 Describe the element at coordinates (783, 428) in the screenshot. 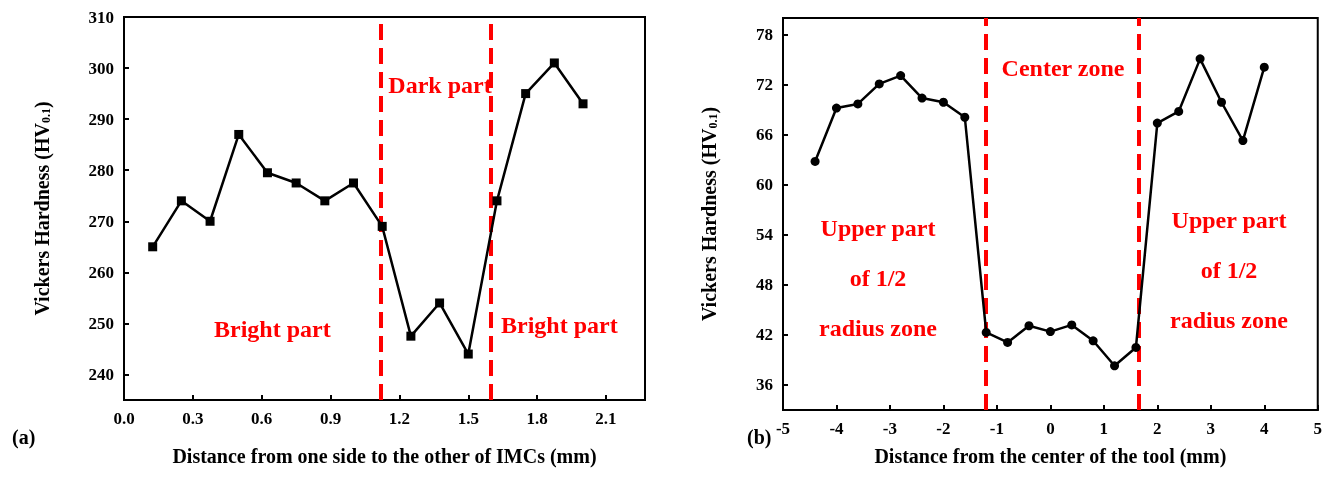

I see `x-tick-label: -5` at that location.